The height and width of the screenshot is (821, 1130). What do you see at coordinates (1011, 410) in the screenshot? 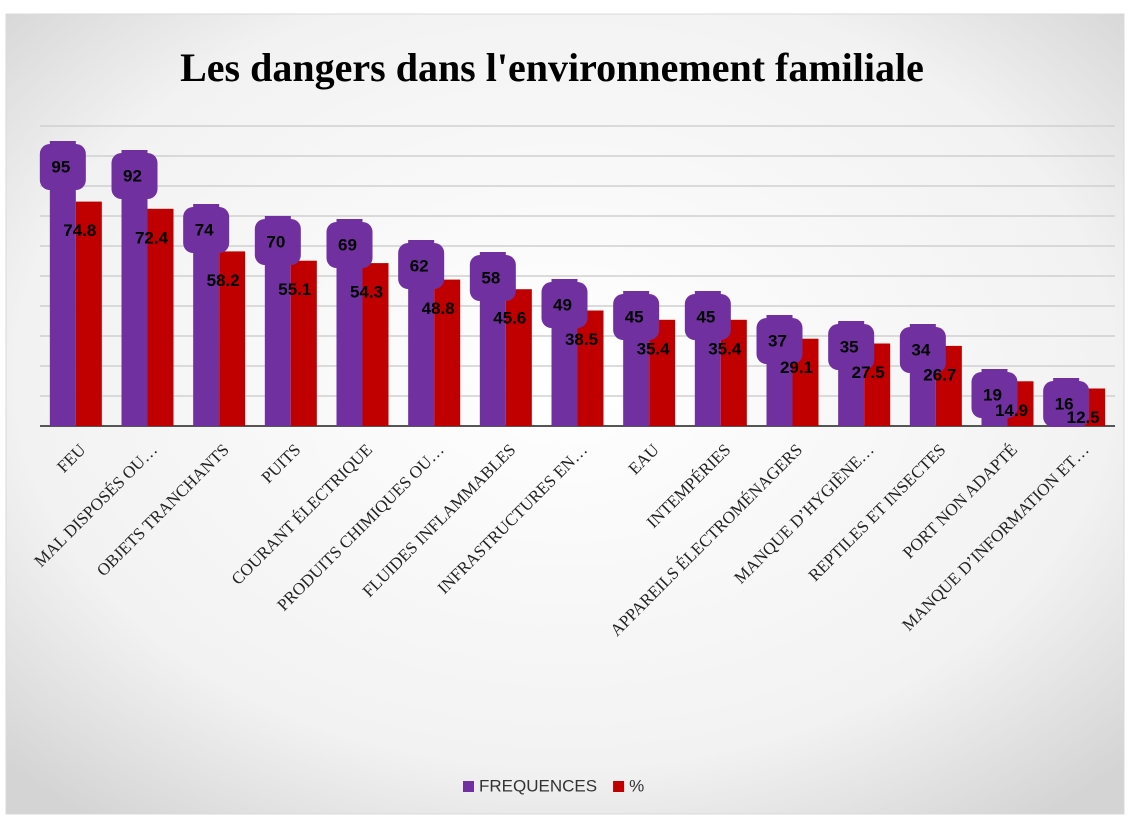
I see `data-label: 14.9` at bounding box center [1011, 410].